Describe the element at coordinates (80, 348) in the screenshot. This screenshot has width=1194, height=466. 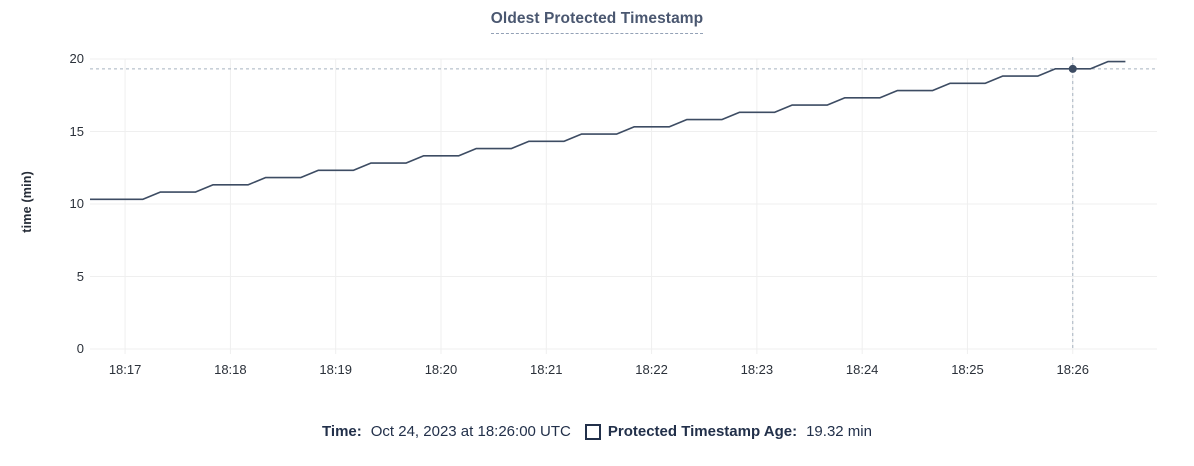
I see `y-tick-label: 0` at that location.